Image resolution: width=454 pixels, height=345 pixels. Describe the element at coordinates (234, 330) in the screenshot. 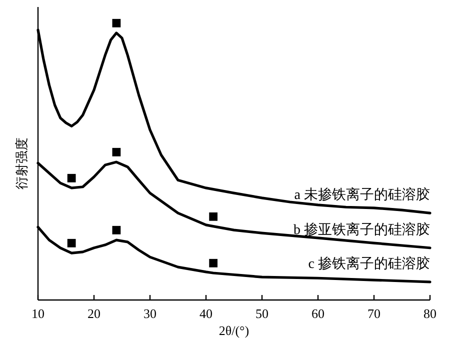

I see `x-axis-title: 2θ/(°)` at that location.